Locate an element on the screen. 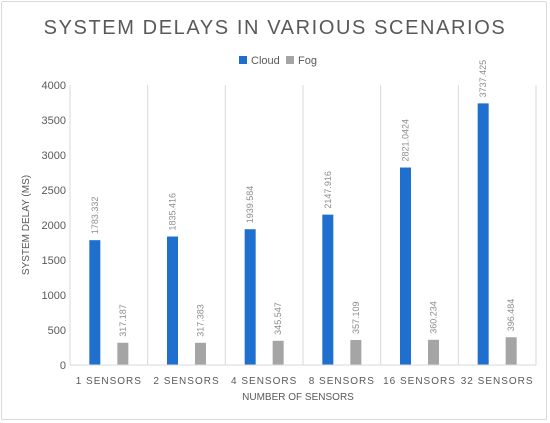 This screenshot has height=423, width=550. data-label-fog: 317.187 is located at coordinates (123, 320).